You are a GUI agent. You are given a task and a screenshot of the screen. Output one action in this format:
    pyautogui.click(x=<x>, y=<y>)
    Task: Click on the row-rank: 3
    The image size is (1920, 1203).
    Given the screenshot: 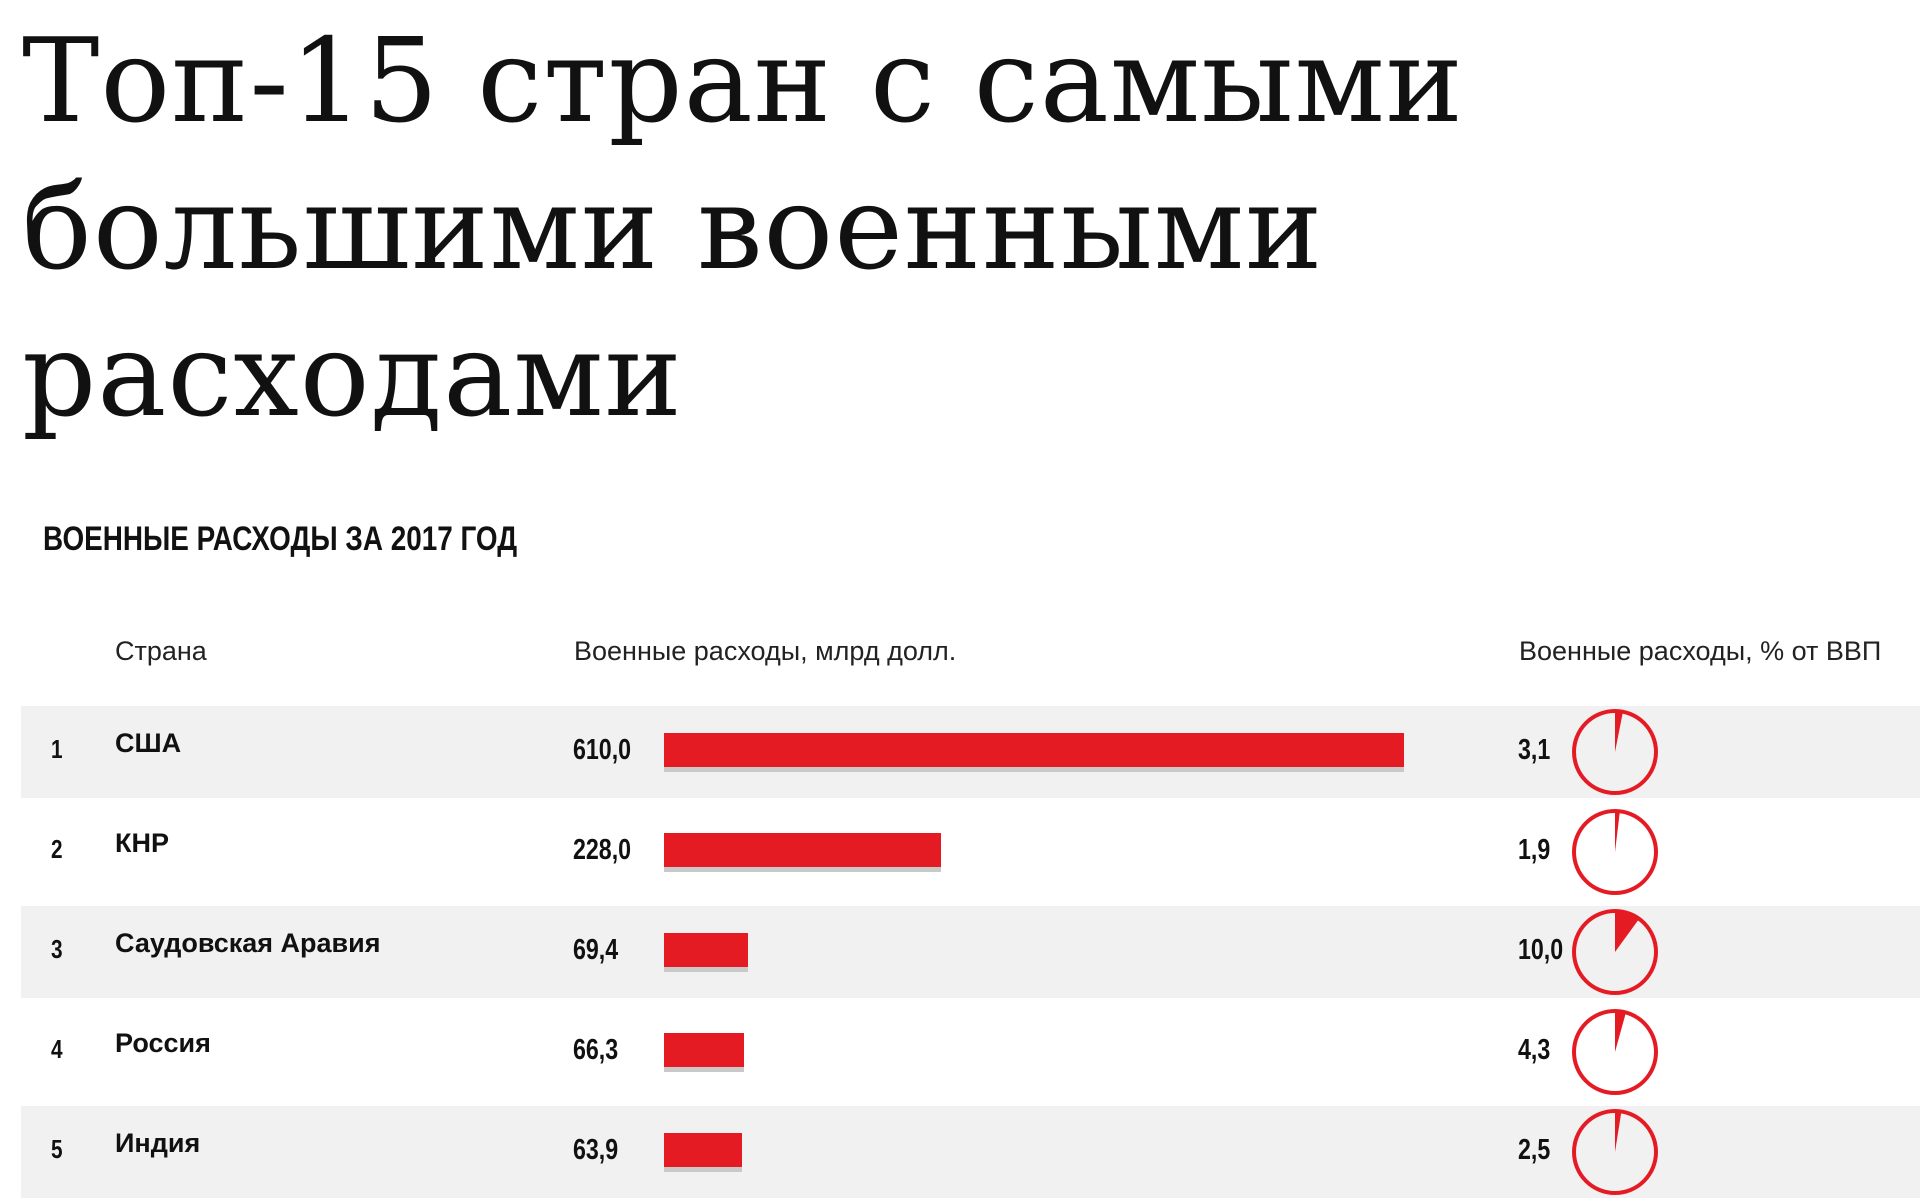 What is the action you would take?
    pyautogui.click(x=57, y=949)
    